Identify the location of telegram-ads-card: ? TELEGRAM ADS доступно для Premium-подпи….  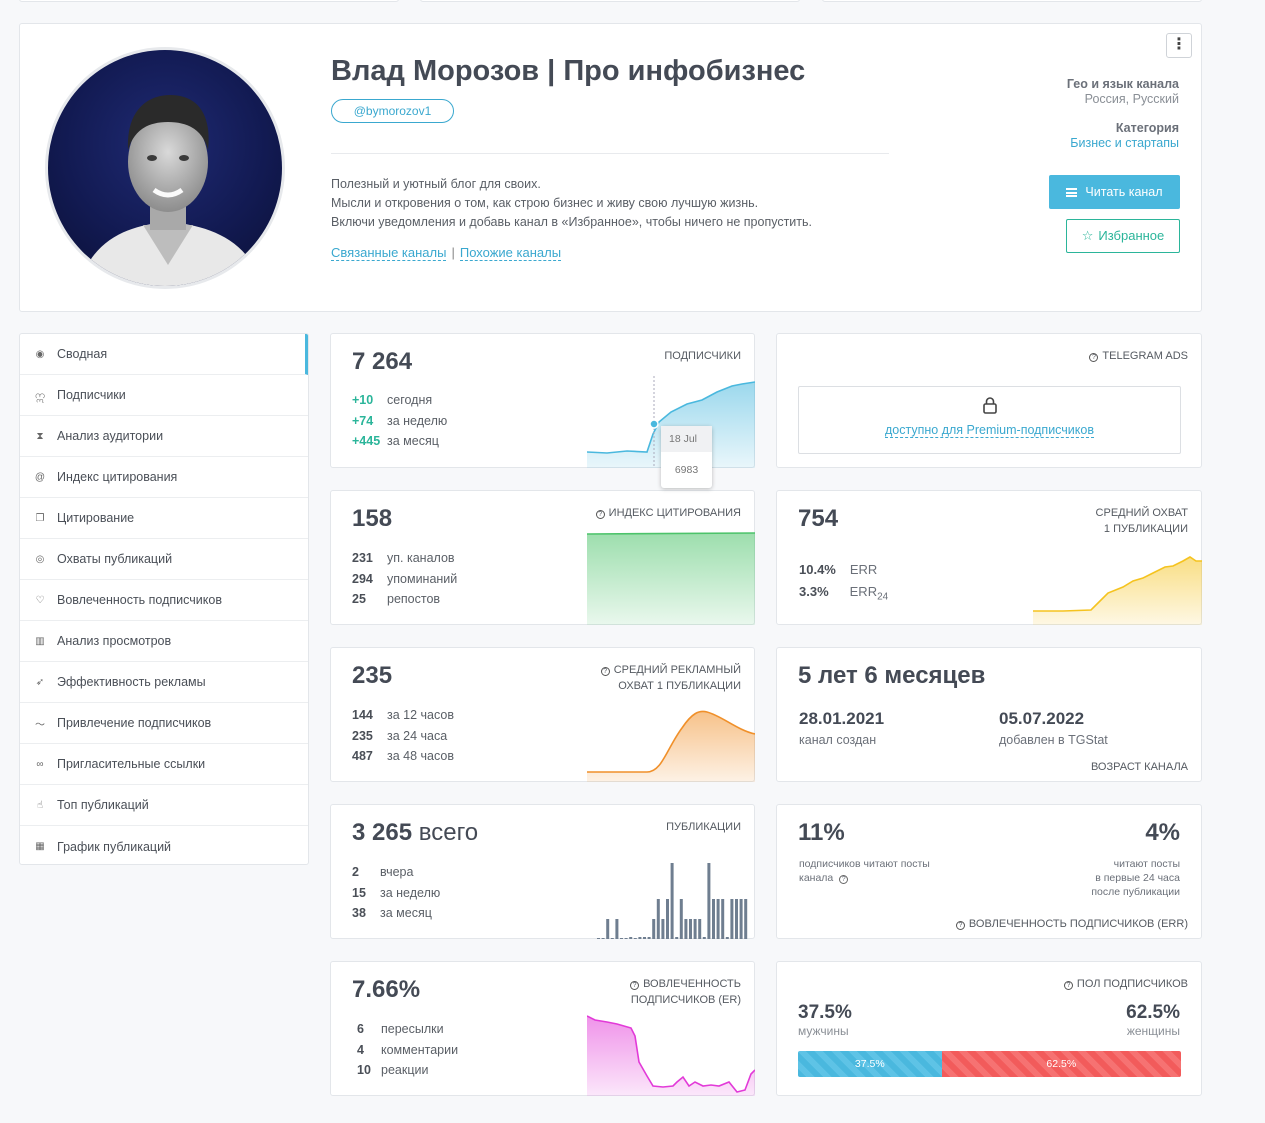
(989, 400).